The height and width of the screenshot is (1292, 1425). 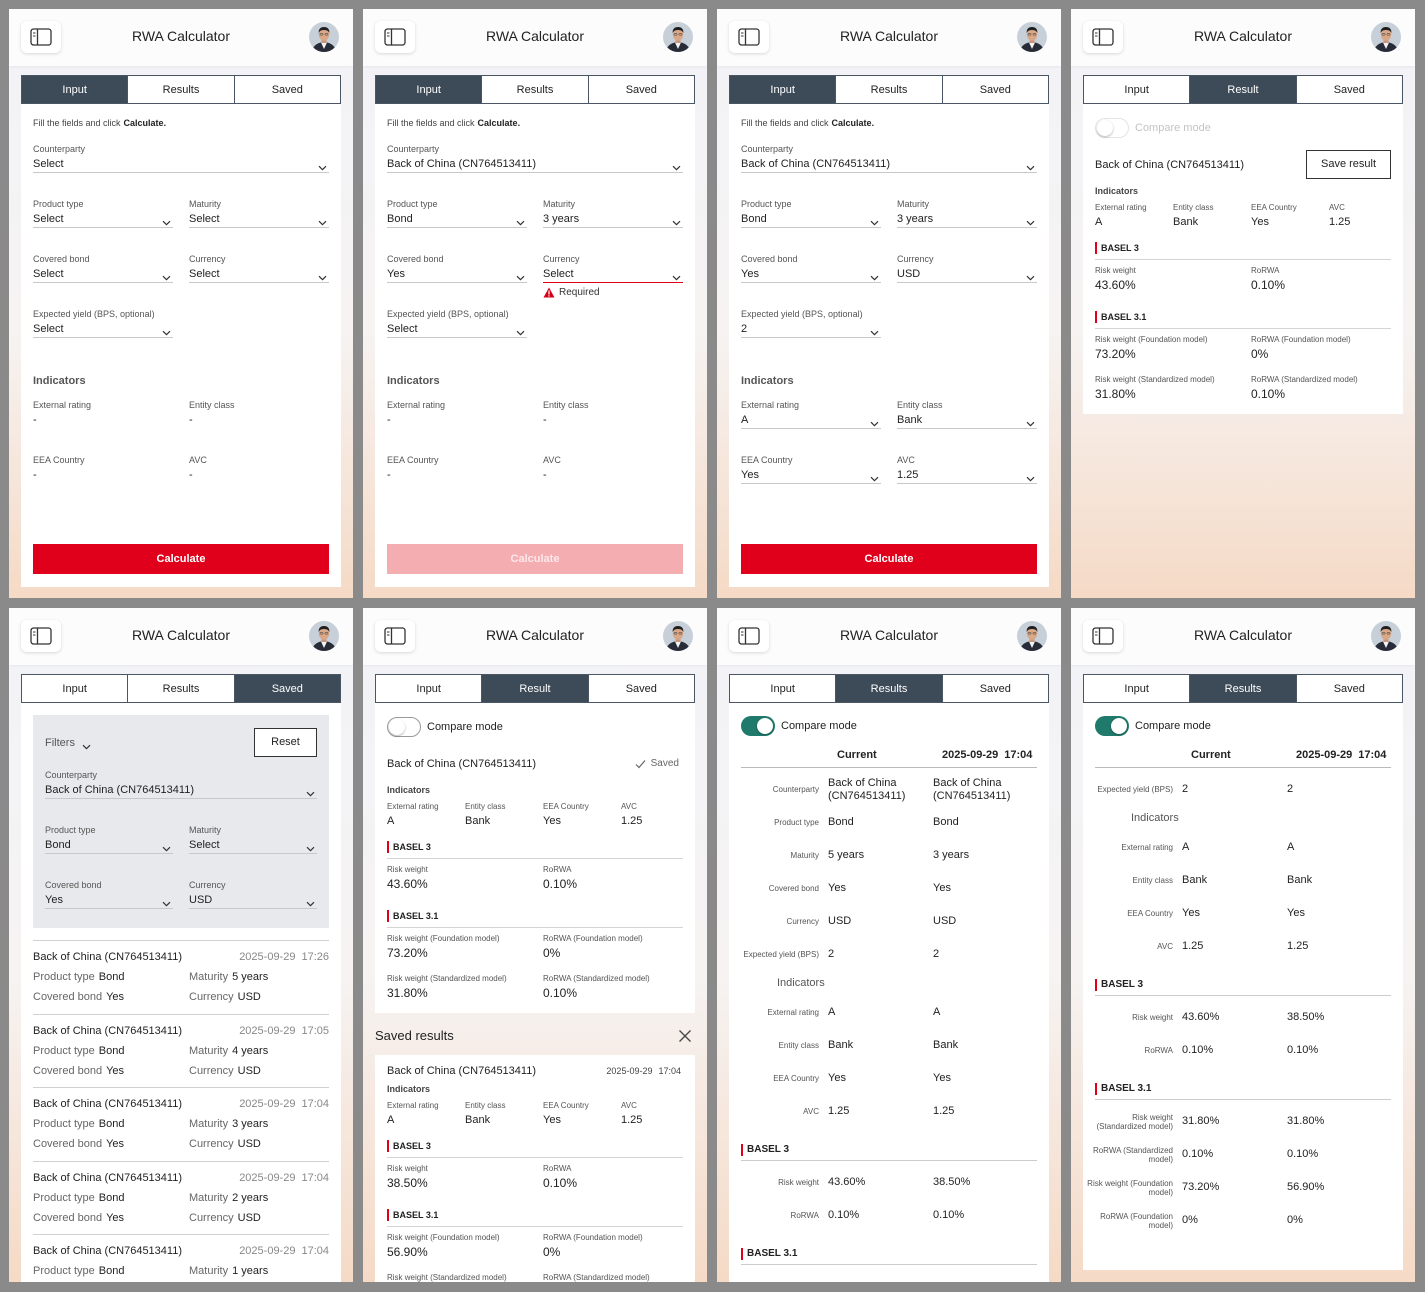 I want to click on close-button, so click(x=685, y=1036).